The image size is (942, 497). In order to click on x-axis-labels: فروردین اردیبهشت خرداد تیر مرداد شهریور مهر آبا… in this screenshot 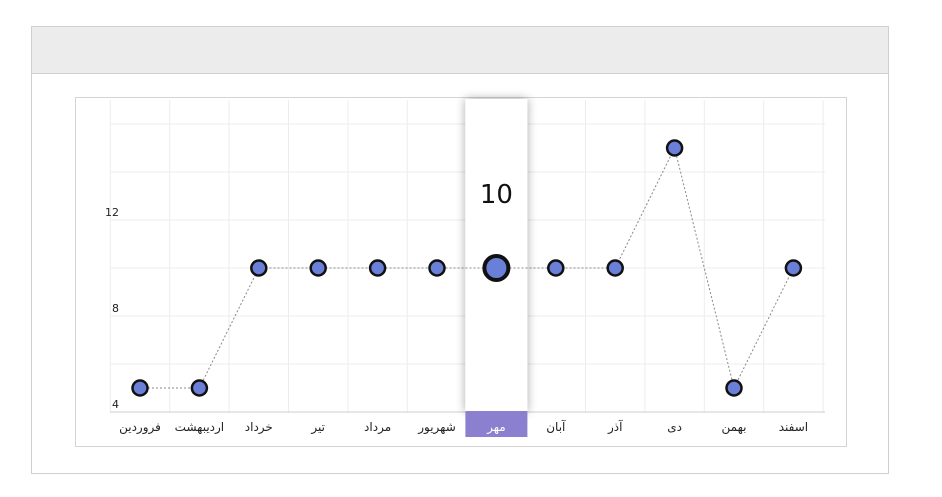, I will do `click(463, 427)`.